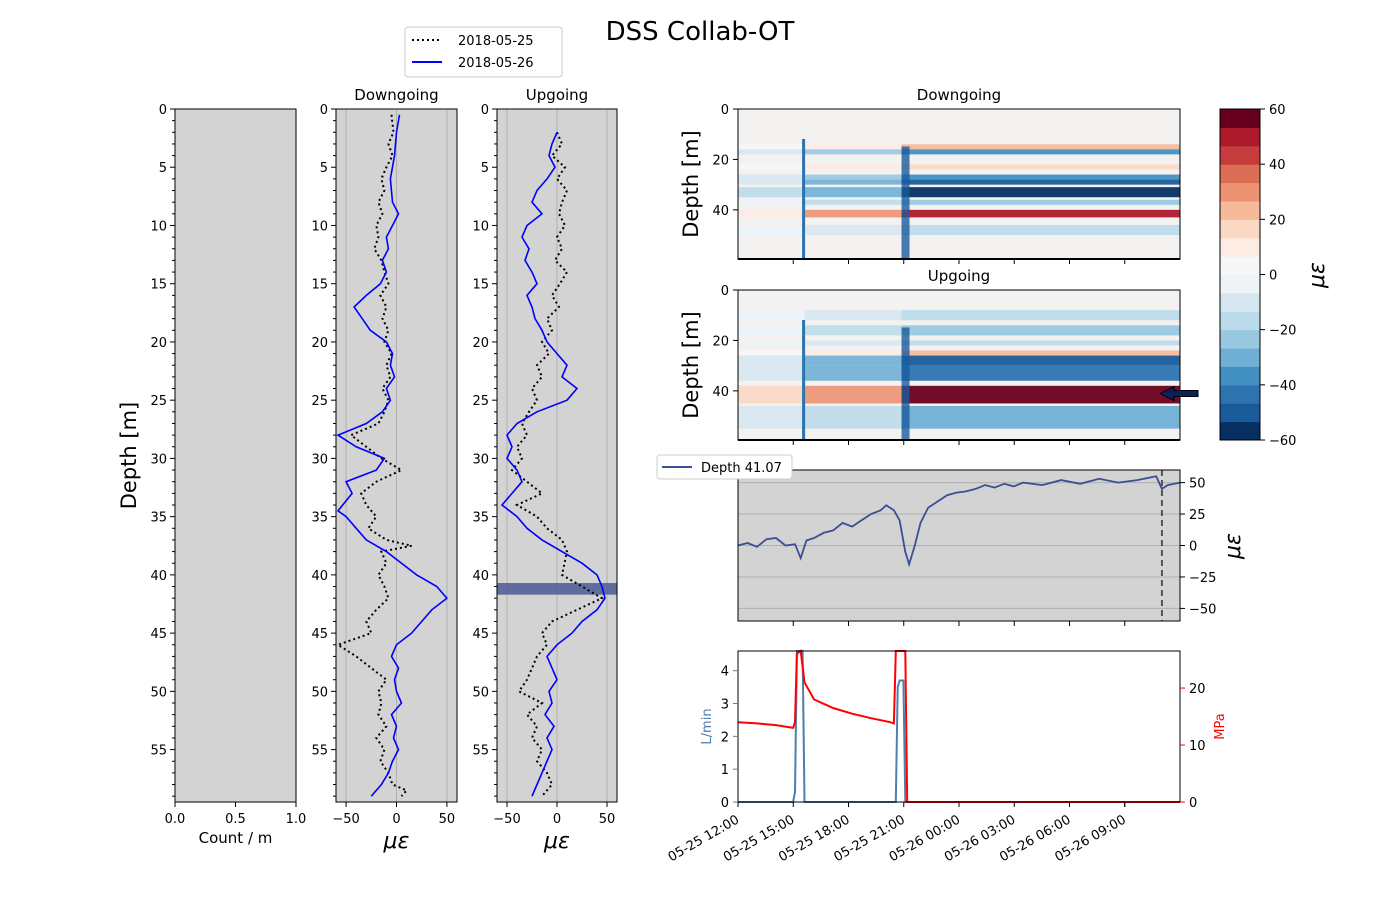  Describe the element at coordinates (296, 819) in the screenshot. I see `xtick-label: 1.0` at that location.